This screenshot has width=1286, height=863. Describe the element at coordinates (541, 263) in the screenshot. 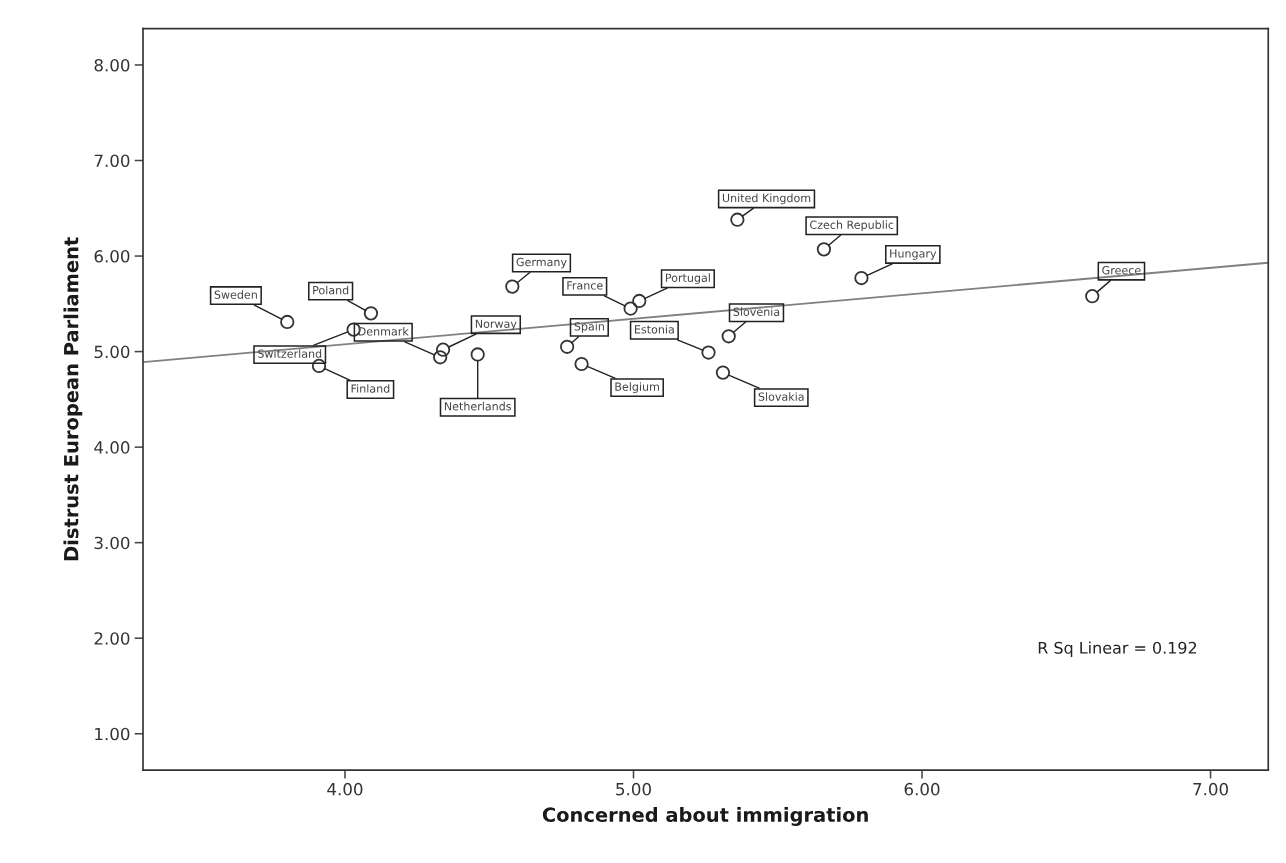

I see `annotation: Germany` at that location.